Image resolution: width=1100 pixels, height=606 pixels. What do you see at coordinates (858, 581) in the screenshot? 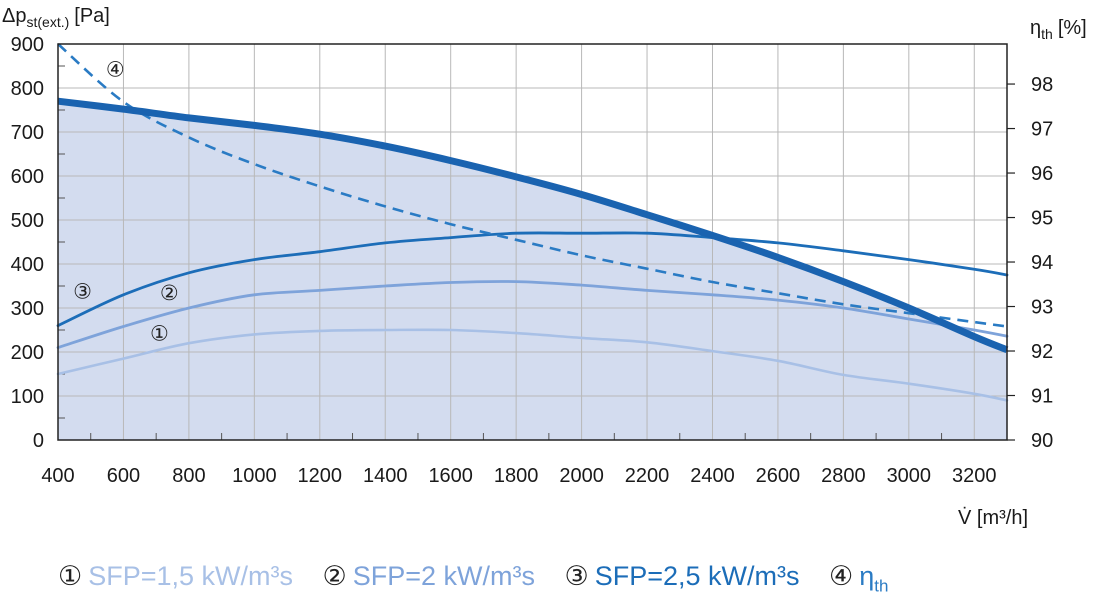
I see `legend-item-4: ④ ηth` at bounding box center [858, 581].